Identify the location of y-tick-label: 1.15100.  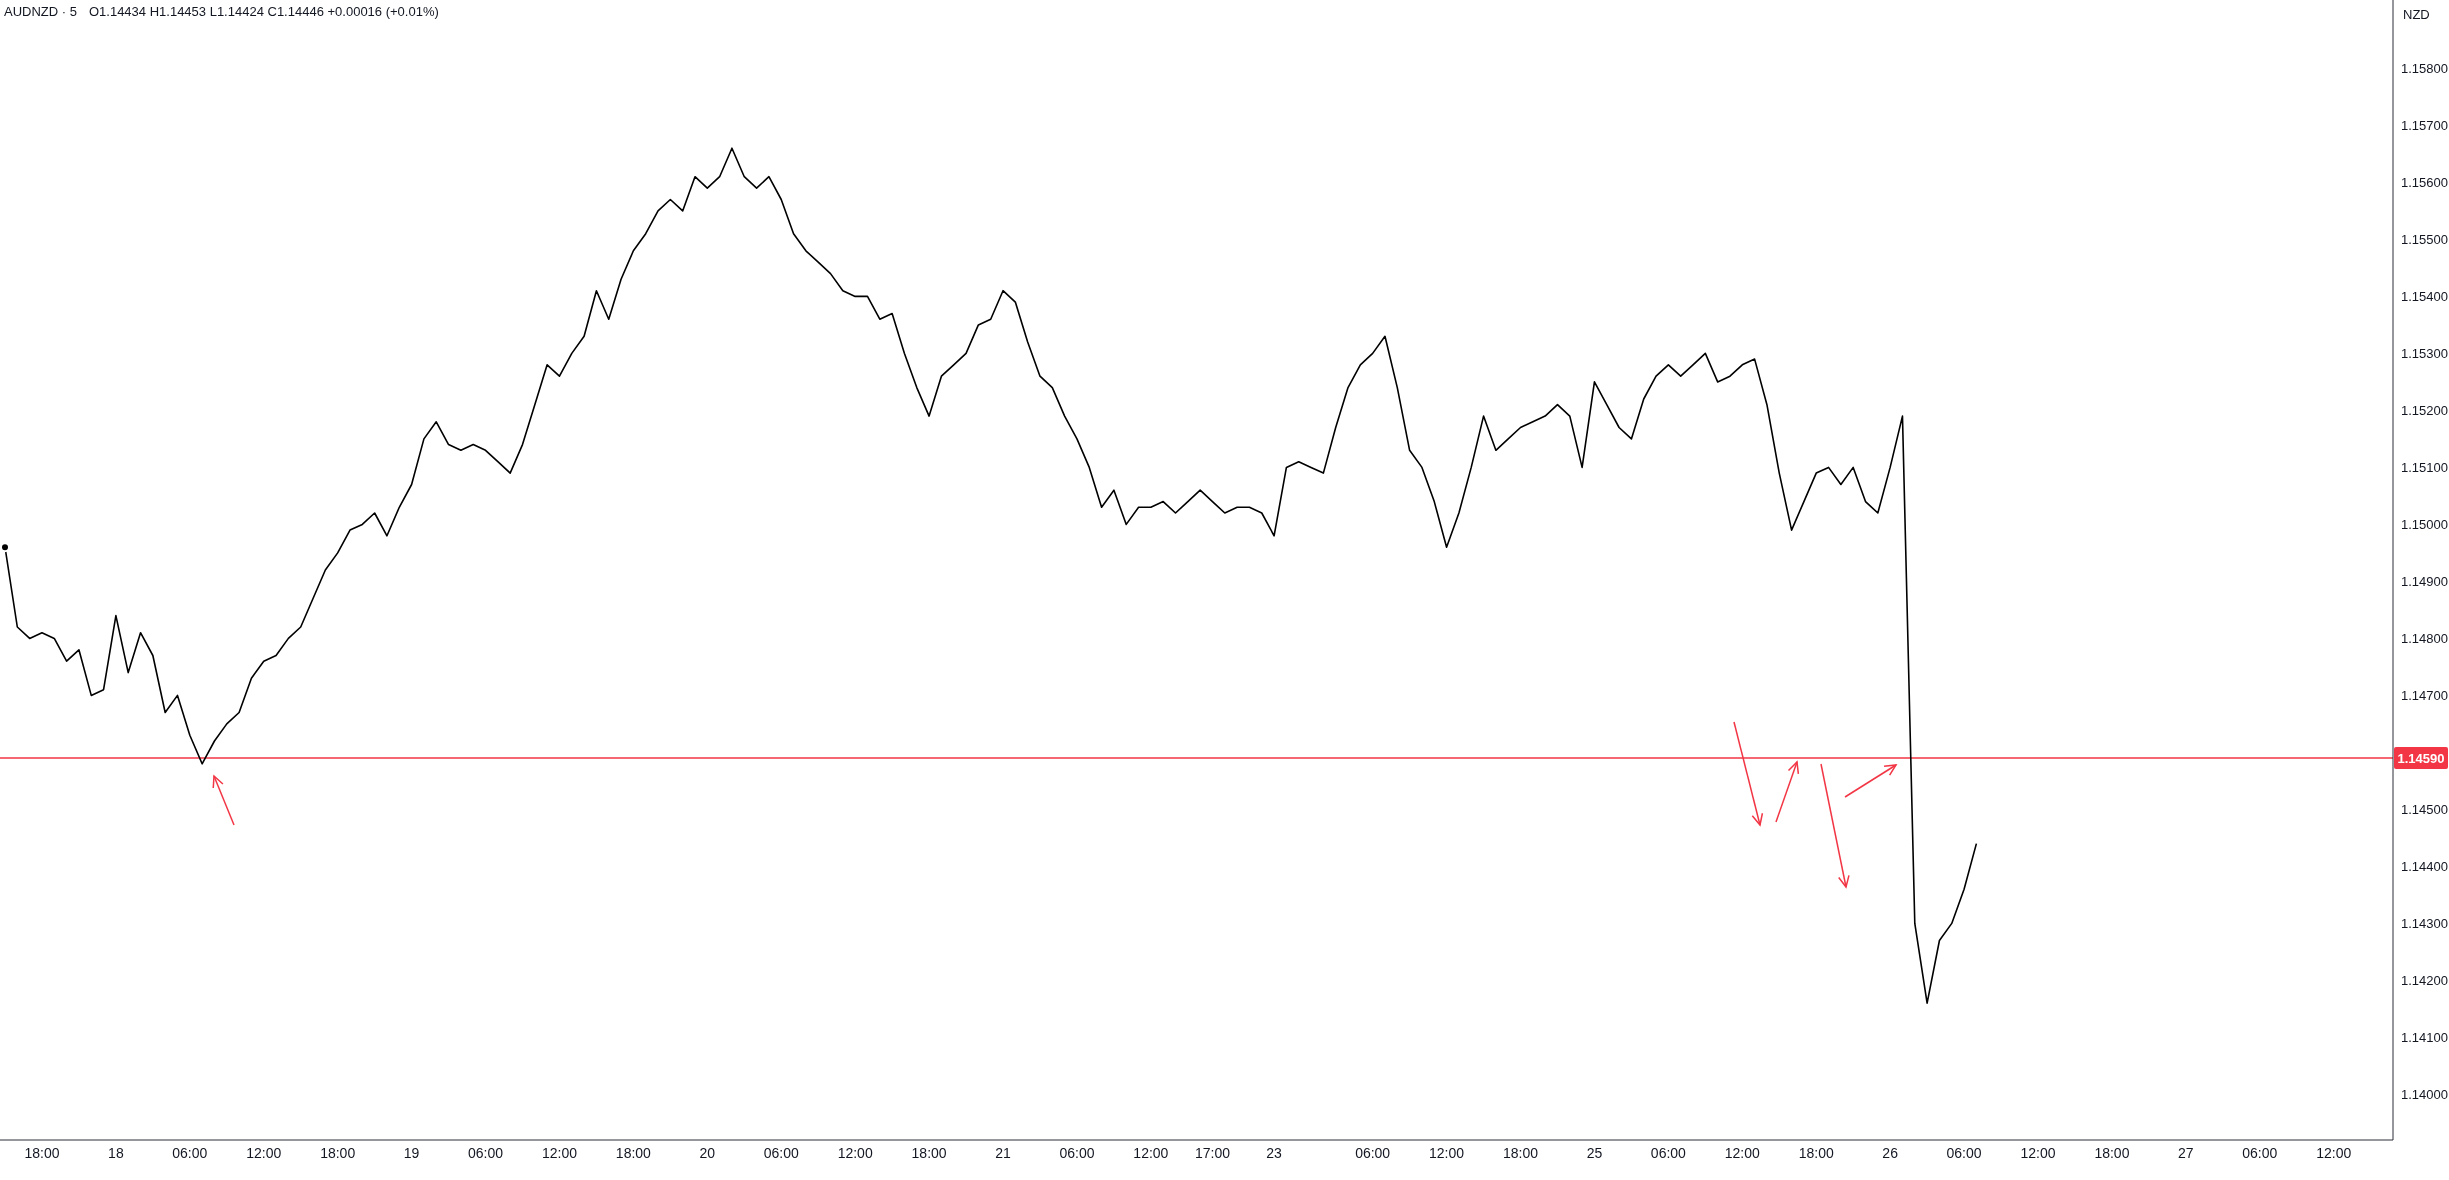
(2424, 468).